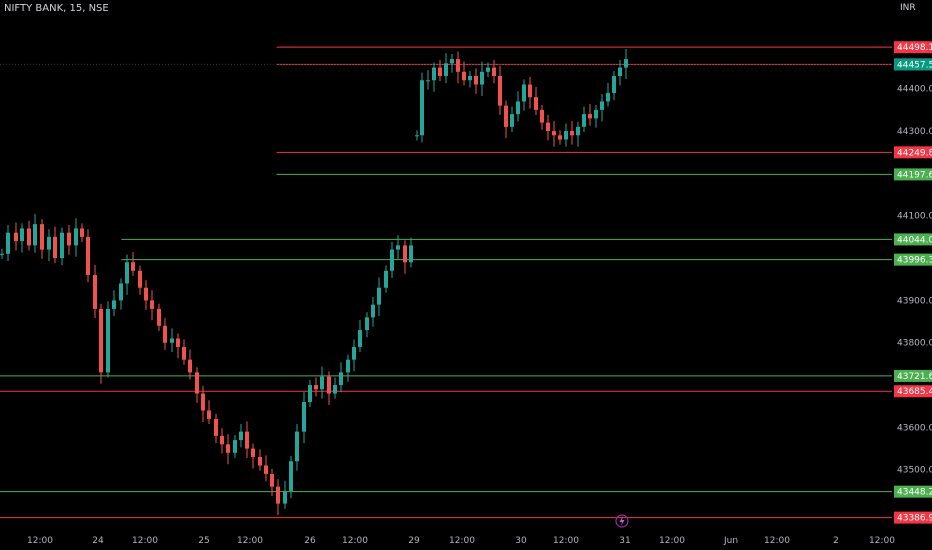 The image size is (932, 550). I want to click on level-price-label: 43386.90, so click(914, 519).